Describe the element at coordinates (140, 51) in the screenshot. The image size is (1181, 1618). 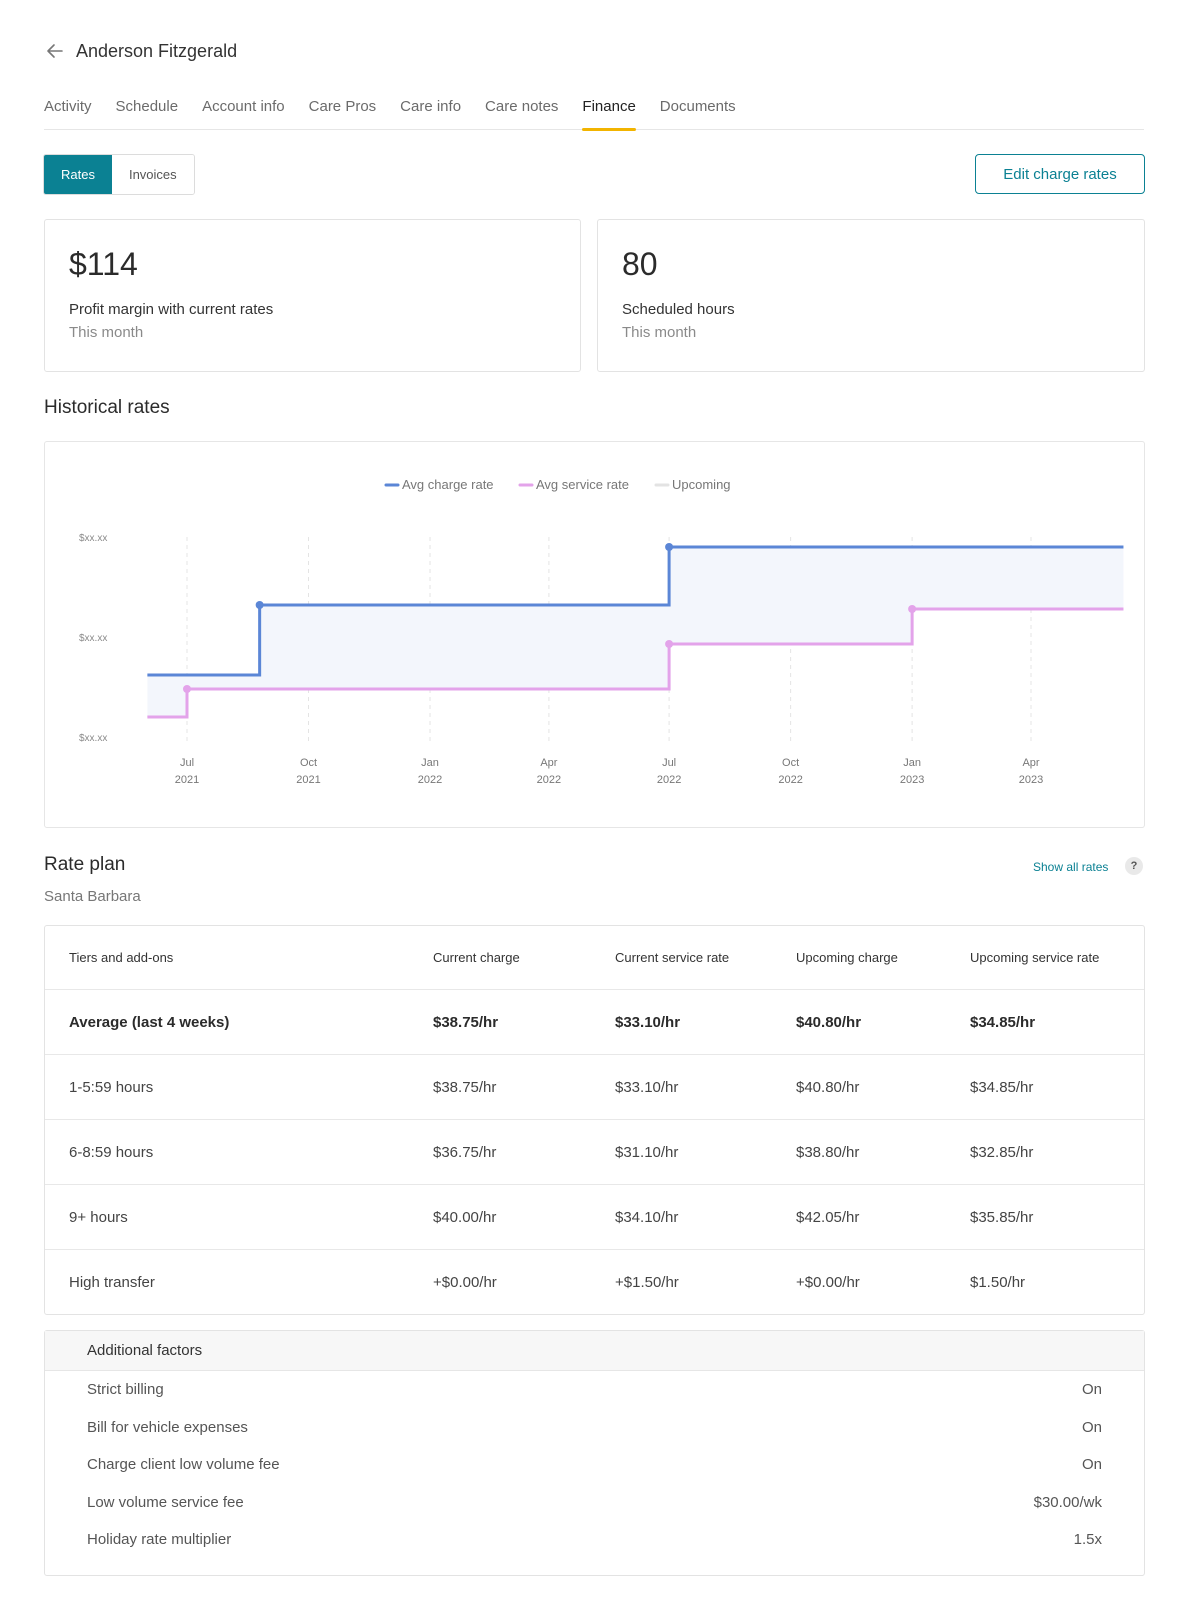
I see `page-header: Anderson Fitzgerald` at that location.